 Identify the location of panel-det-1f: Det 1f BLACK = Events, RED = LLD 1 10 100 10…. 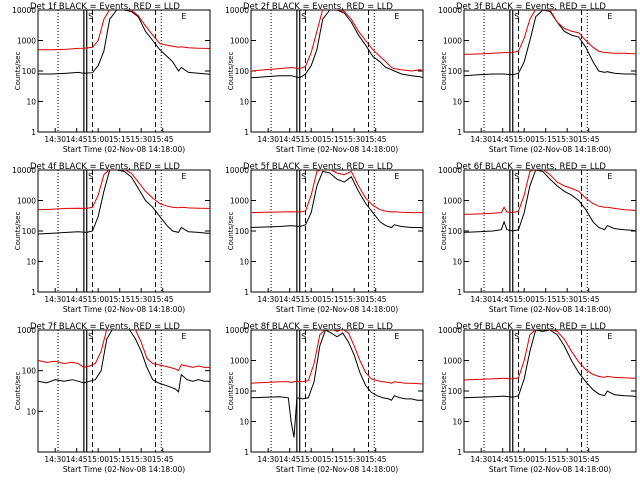
(111, 78).